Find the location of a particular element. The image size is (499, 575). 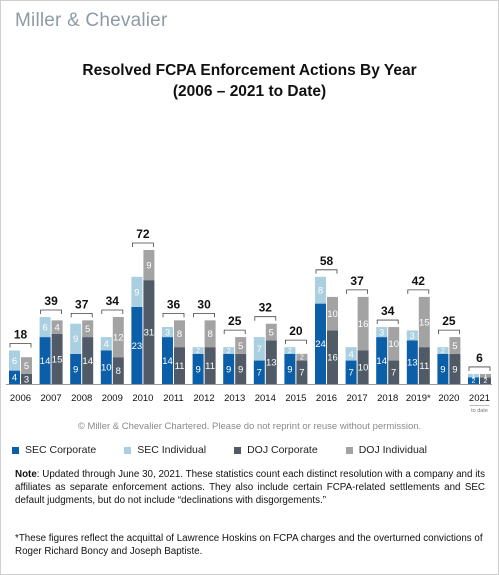

total-label: 30 is located at coordinates (204, 304).